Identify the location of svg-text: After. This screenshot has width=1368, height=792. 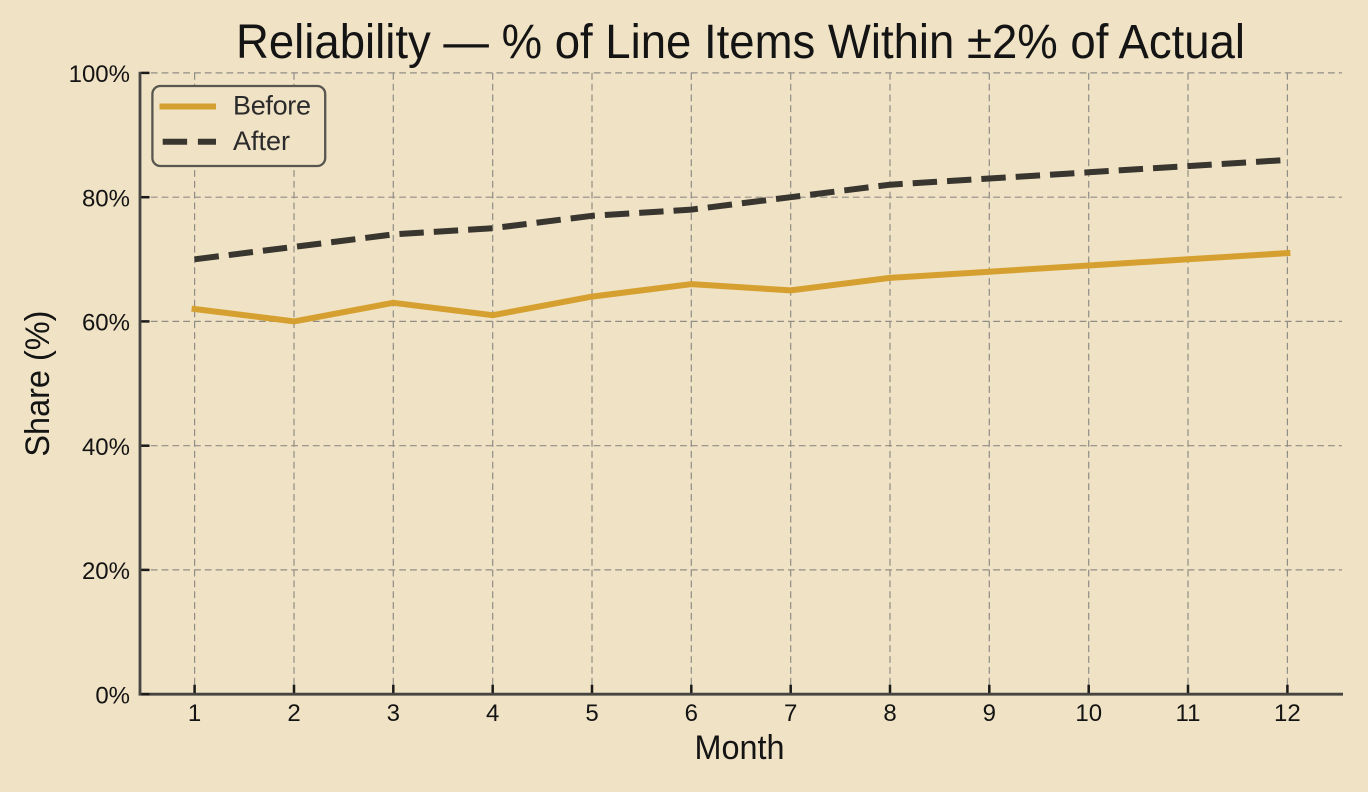
(261, 141).